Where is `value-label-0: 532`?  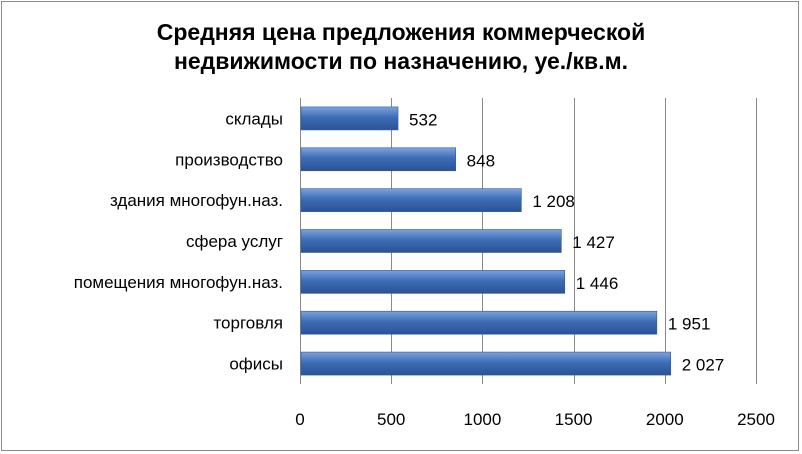 value-label-0: 532 is located at coordinates (423, 119).